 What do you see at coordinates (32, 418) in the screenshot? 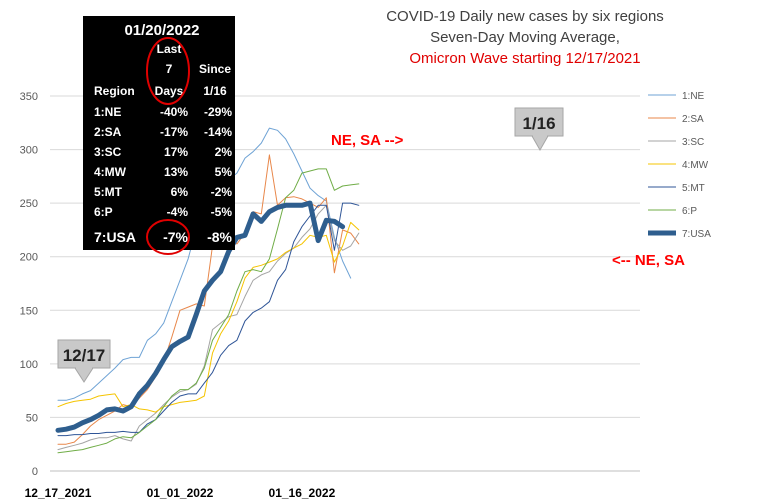
I see `y-tick-label: 50` at bounding box center [32, 418].